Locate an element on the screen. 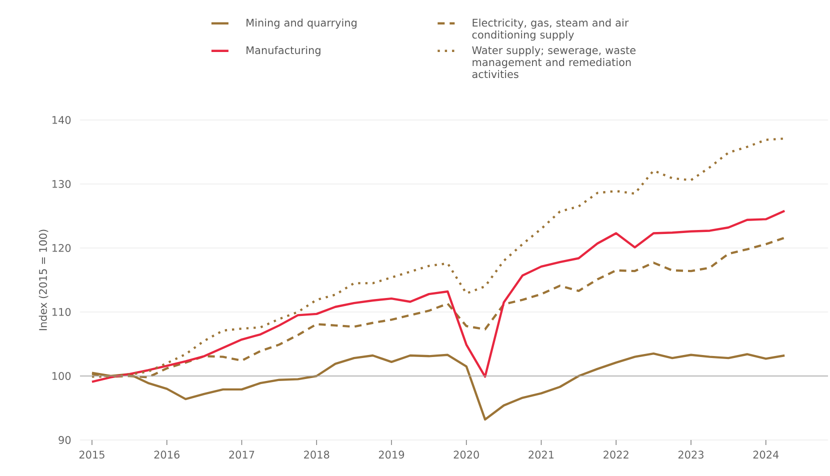  x-tick-label: 2023 is located at coordinates (691, 454).